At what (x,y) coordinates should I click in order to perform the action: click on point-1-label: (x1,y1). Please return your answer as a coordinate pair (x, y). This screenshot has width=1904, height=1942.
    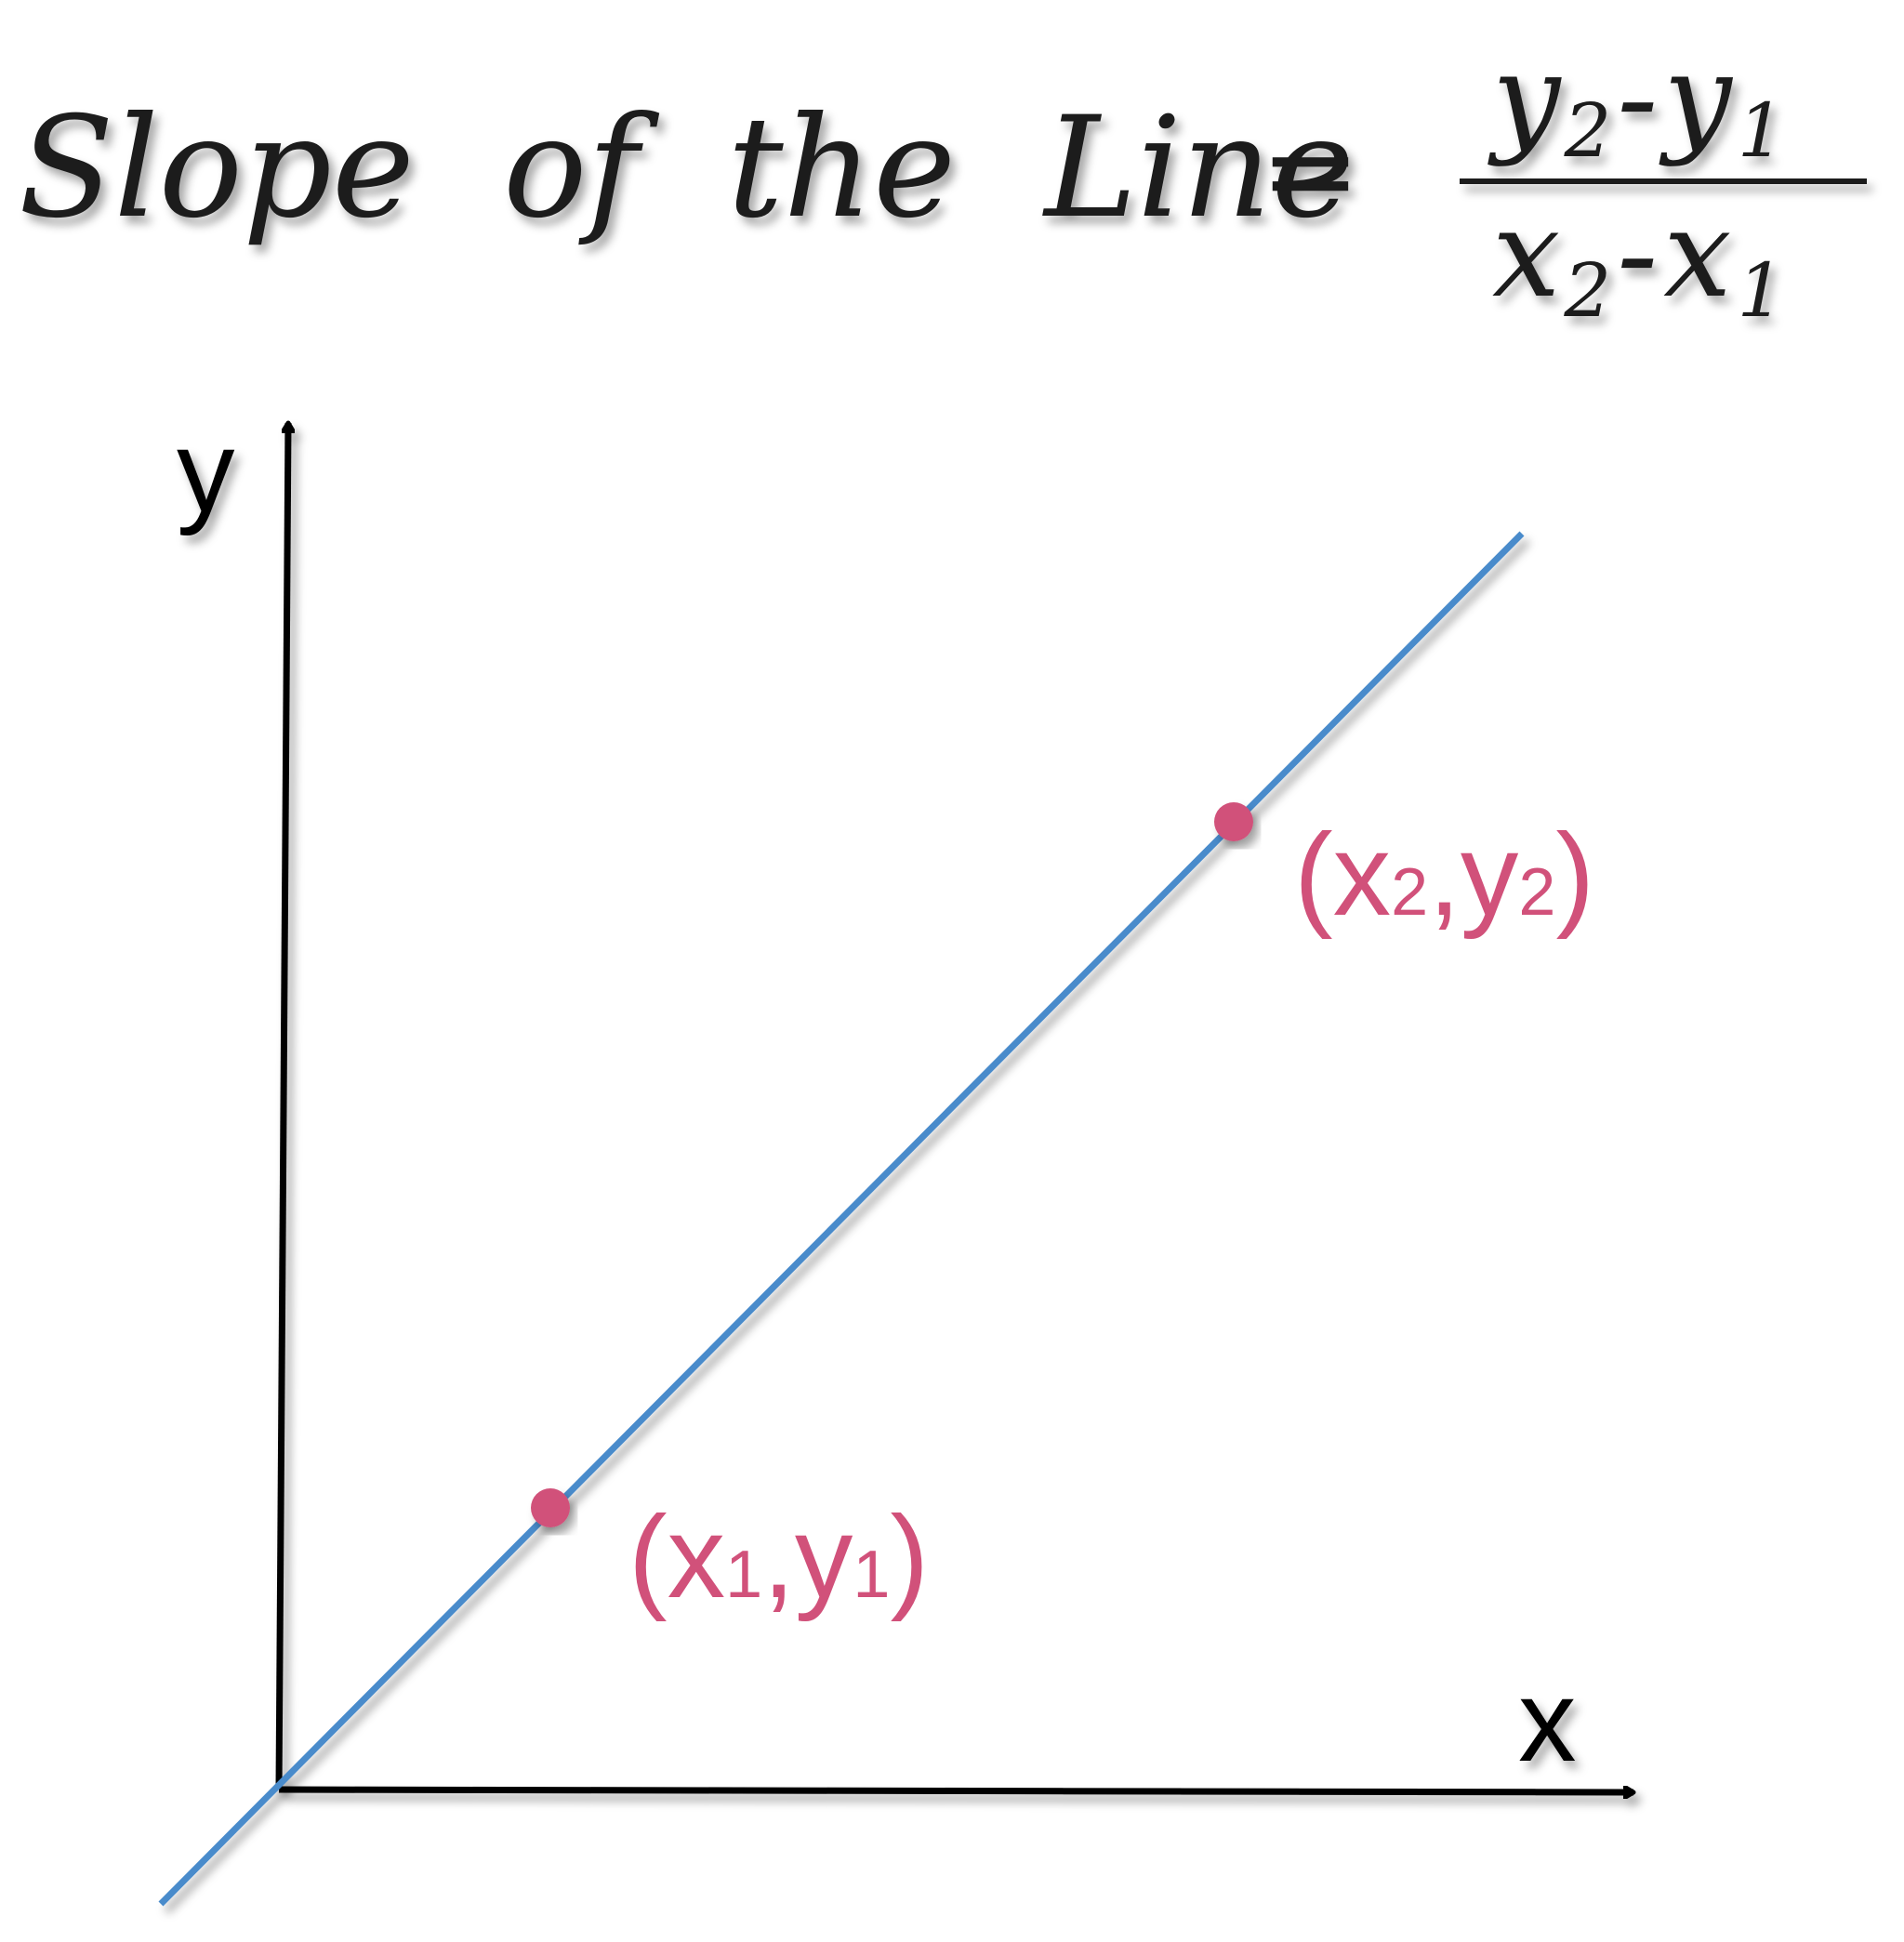
    Looking at the image, I should click on (778, 1557).